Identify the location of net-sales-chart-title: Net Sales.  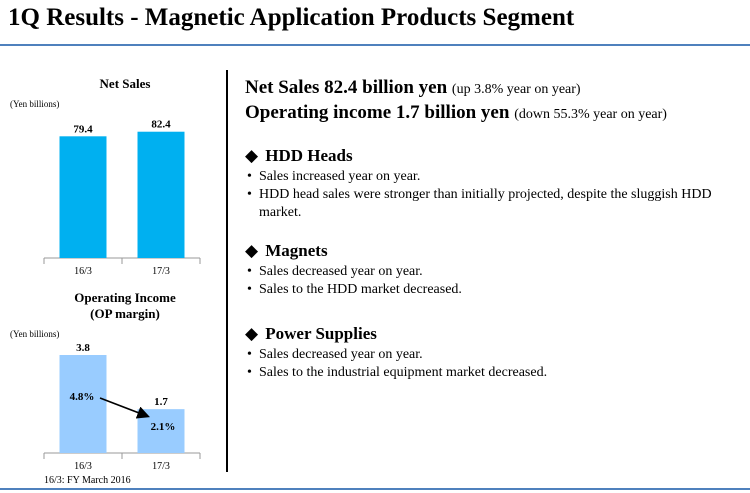
(125, 83).